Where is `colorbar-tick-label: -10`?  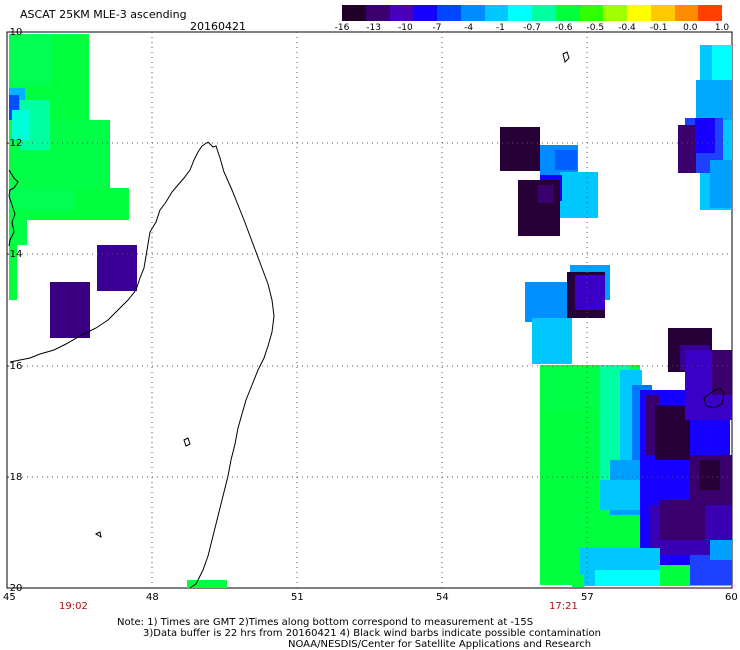 colorbar-tick-label: -10 is located at coordinates (405, 28).